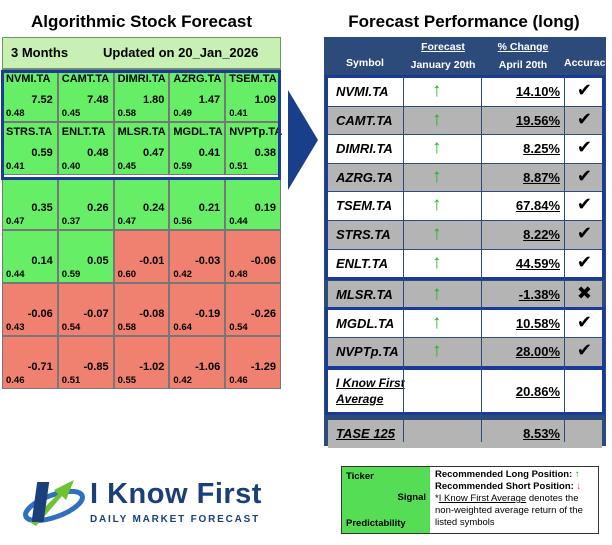 This screenshot has height=545, width=612. Describe the element at coordinates (537, 120) in the screenshot. I see `row-change: 19.56%` at that location.